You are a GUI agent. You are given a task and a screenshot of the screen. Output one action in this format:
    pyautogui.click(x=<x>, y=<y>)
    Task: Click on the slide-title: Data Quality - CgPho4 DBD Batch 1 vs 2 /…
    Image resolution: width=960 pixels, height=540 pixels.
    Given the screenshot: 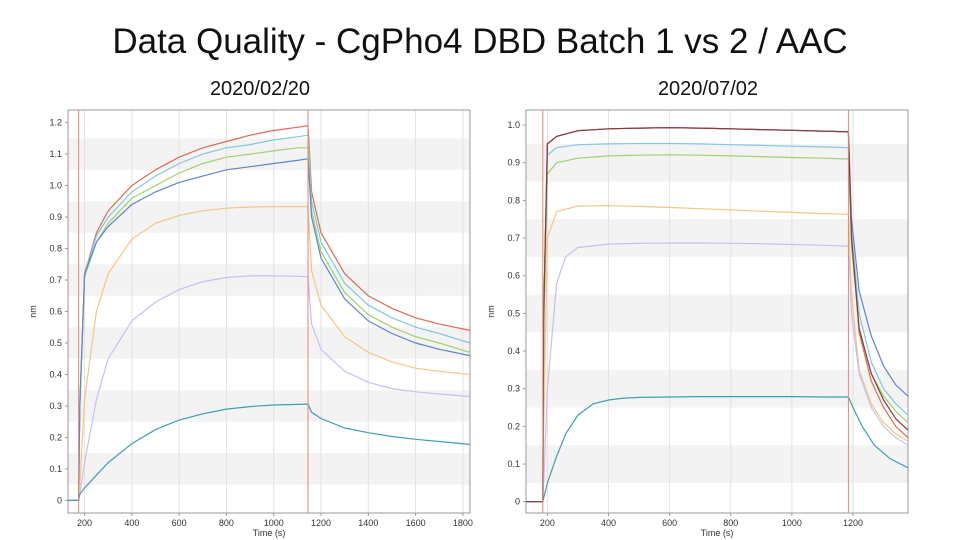 What is the action you would take?
    pyautogui.click(x=480, y=41)
    